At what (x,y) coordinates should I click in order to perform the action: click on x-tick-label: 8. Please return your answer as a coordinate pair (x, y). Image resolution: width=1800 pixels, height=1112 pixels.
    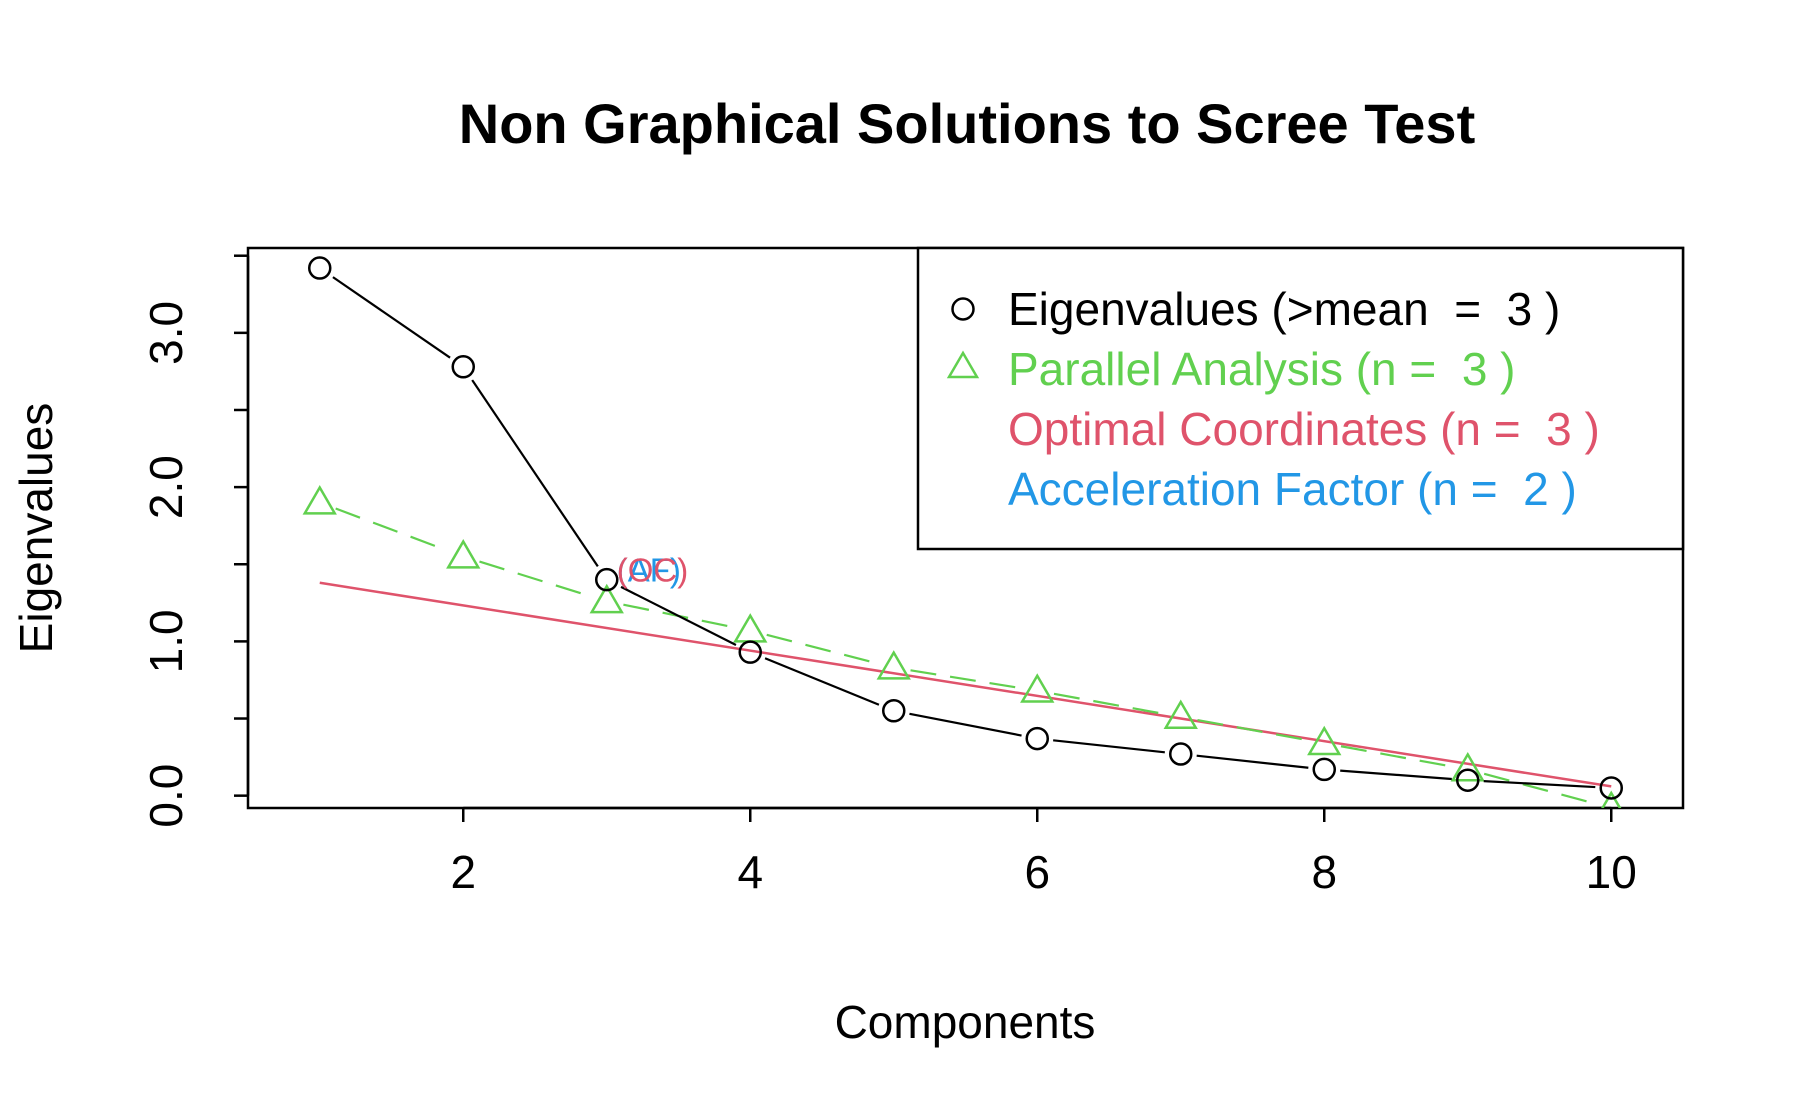
    Looking at the image, I should click on (1324, 872).